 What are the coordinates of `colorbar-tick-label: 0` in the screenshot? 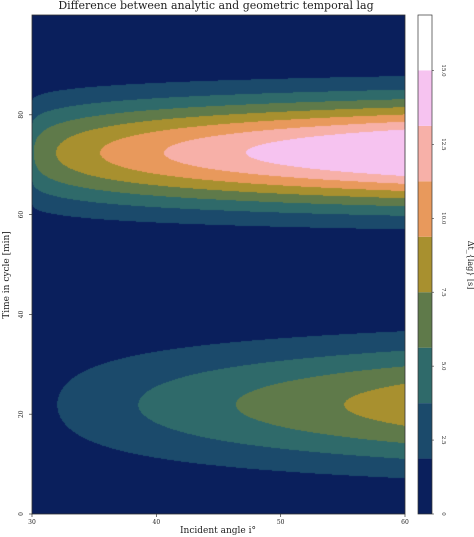 It's located at (443, 514).